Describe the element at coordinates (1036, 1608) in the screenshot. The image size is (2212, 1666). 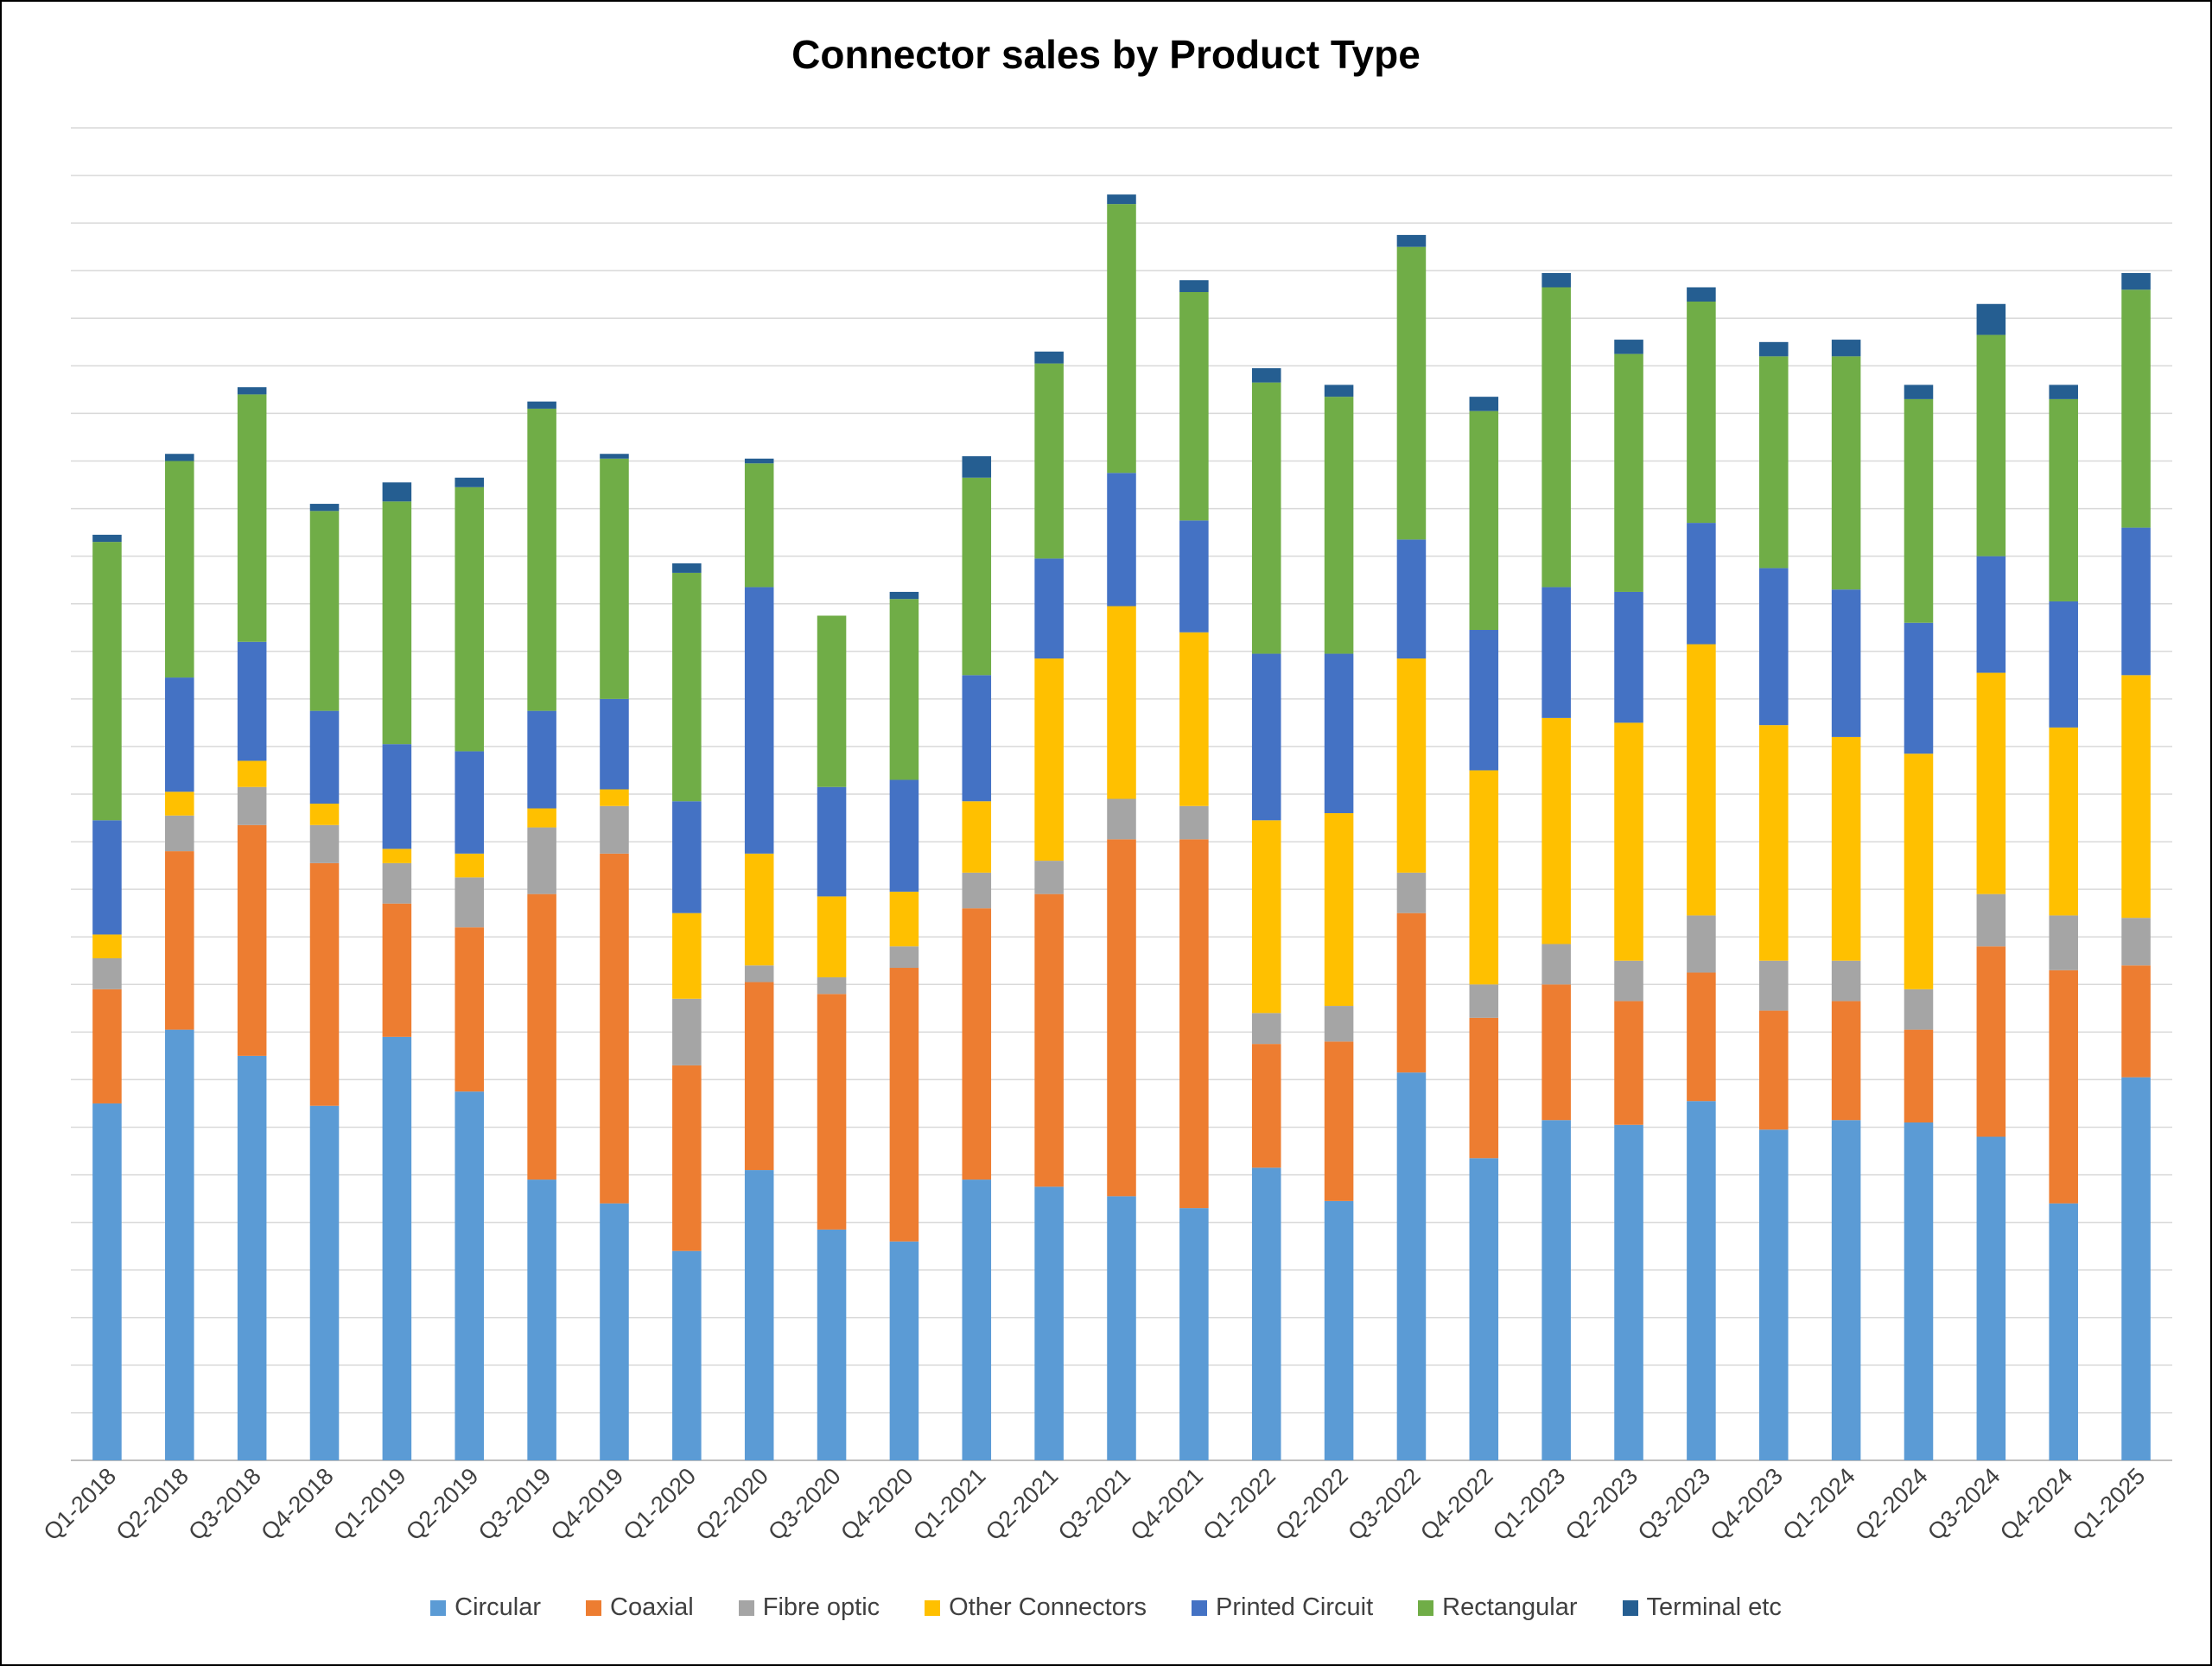
I see `legend-item: Other Connectors` at that location.